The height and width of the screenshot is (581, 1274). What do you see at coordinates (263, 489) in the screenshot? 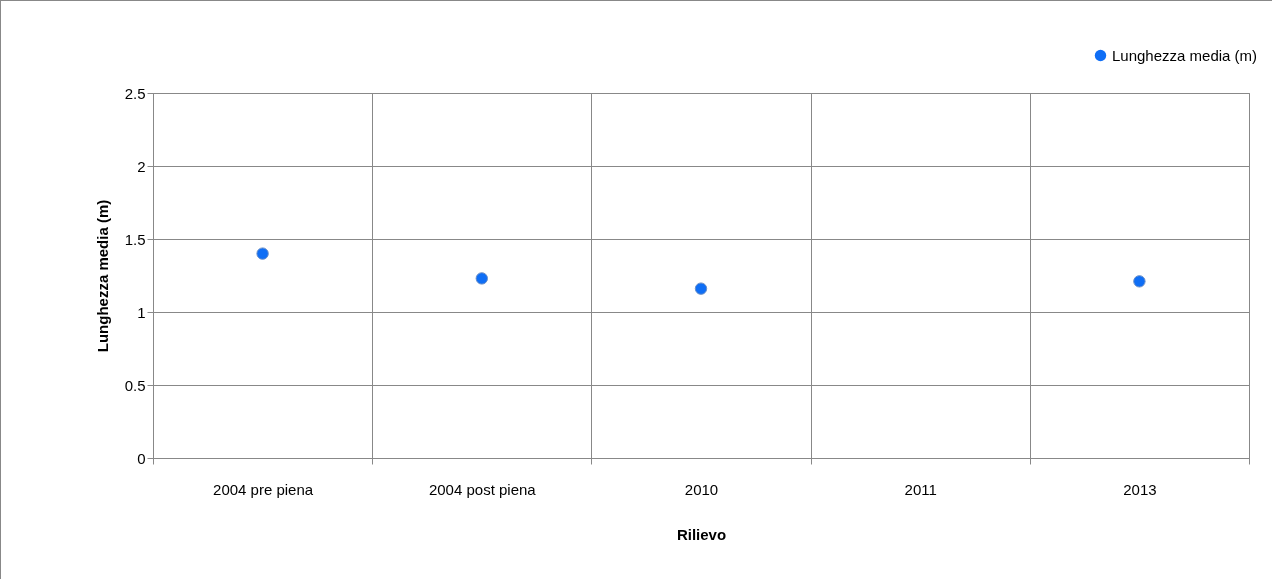
I see `x-tick-label: 2004 pre piena` at bounding box center [263, 489].